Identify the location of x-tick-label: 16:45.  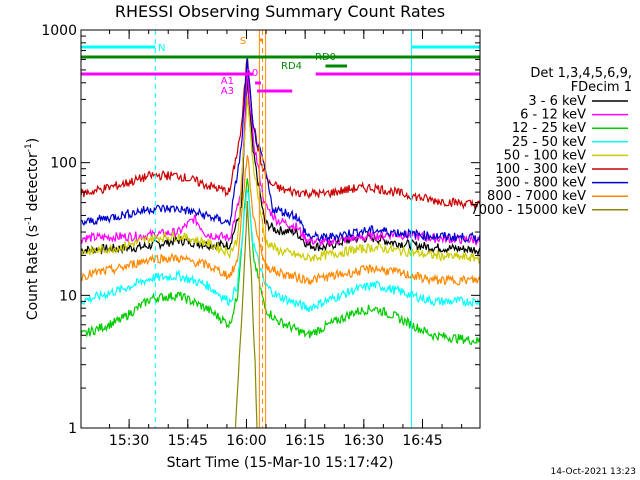
(422, 441).